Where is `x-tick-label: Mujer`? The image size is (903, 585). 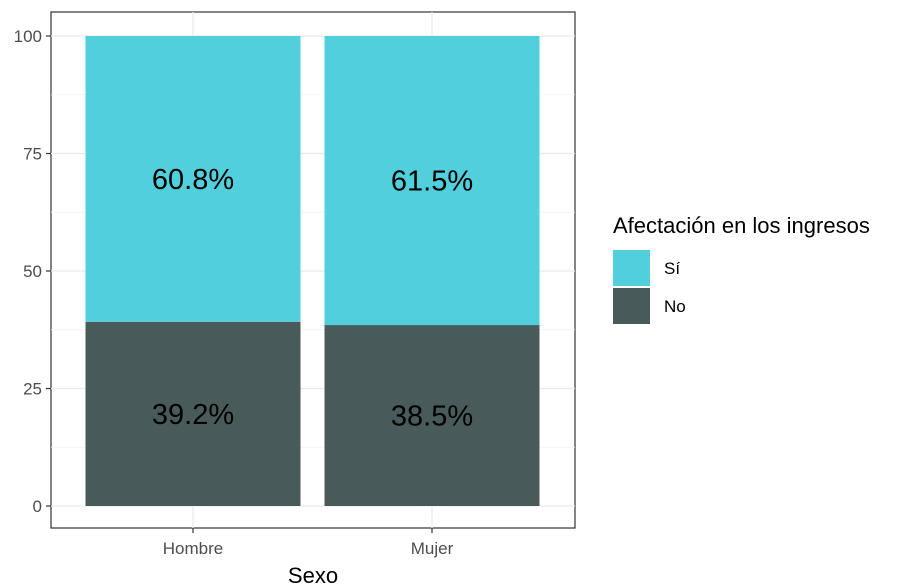
x-tick-label: Mujer is located at coordinates (432, 548).